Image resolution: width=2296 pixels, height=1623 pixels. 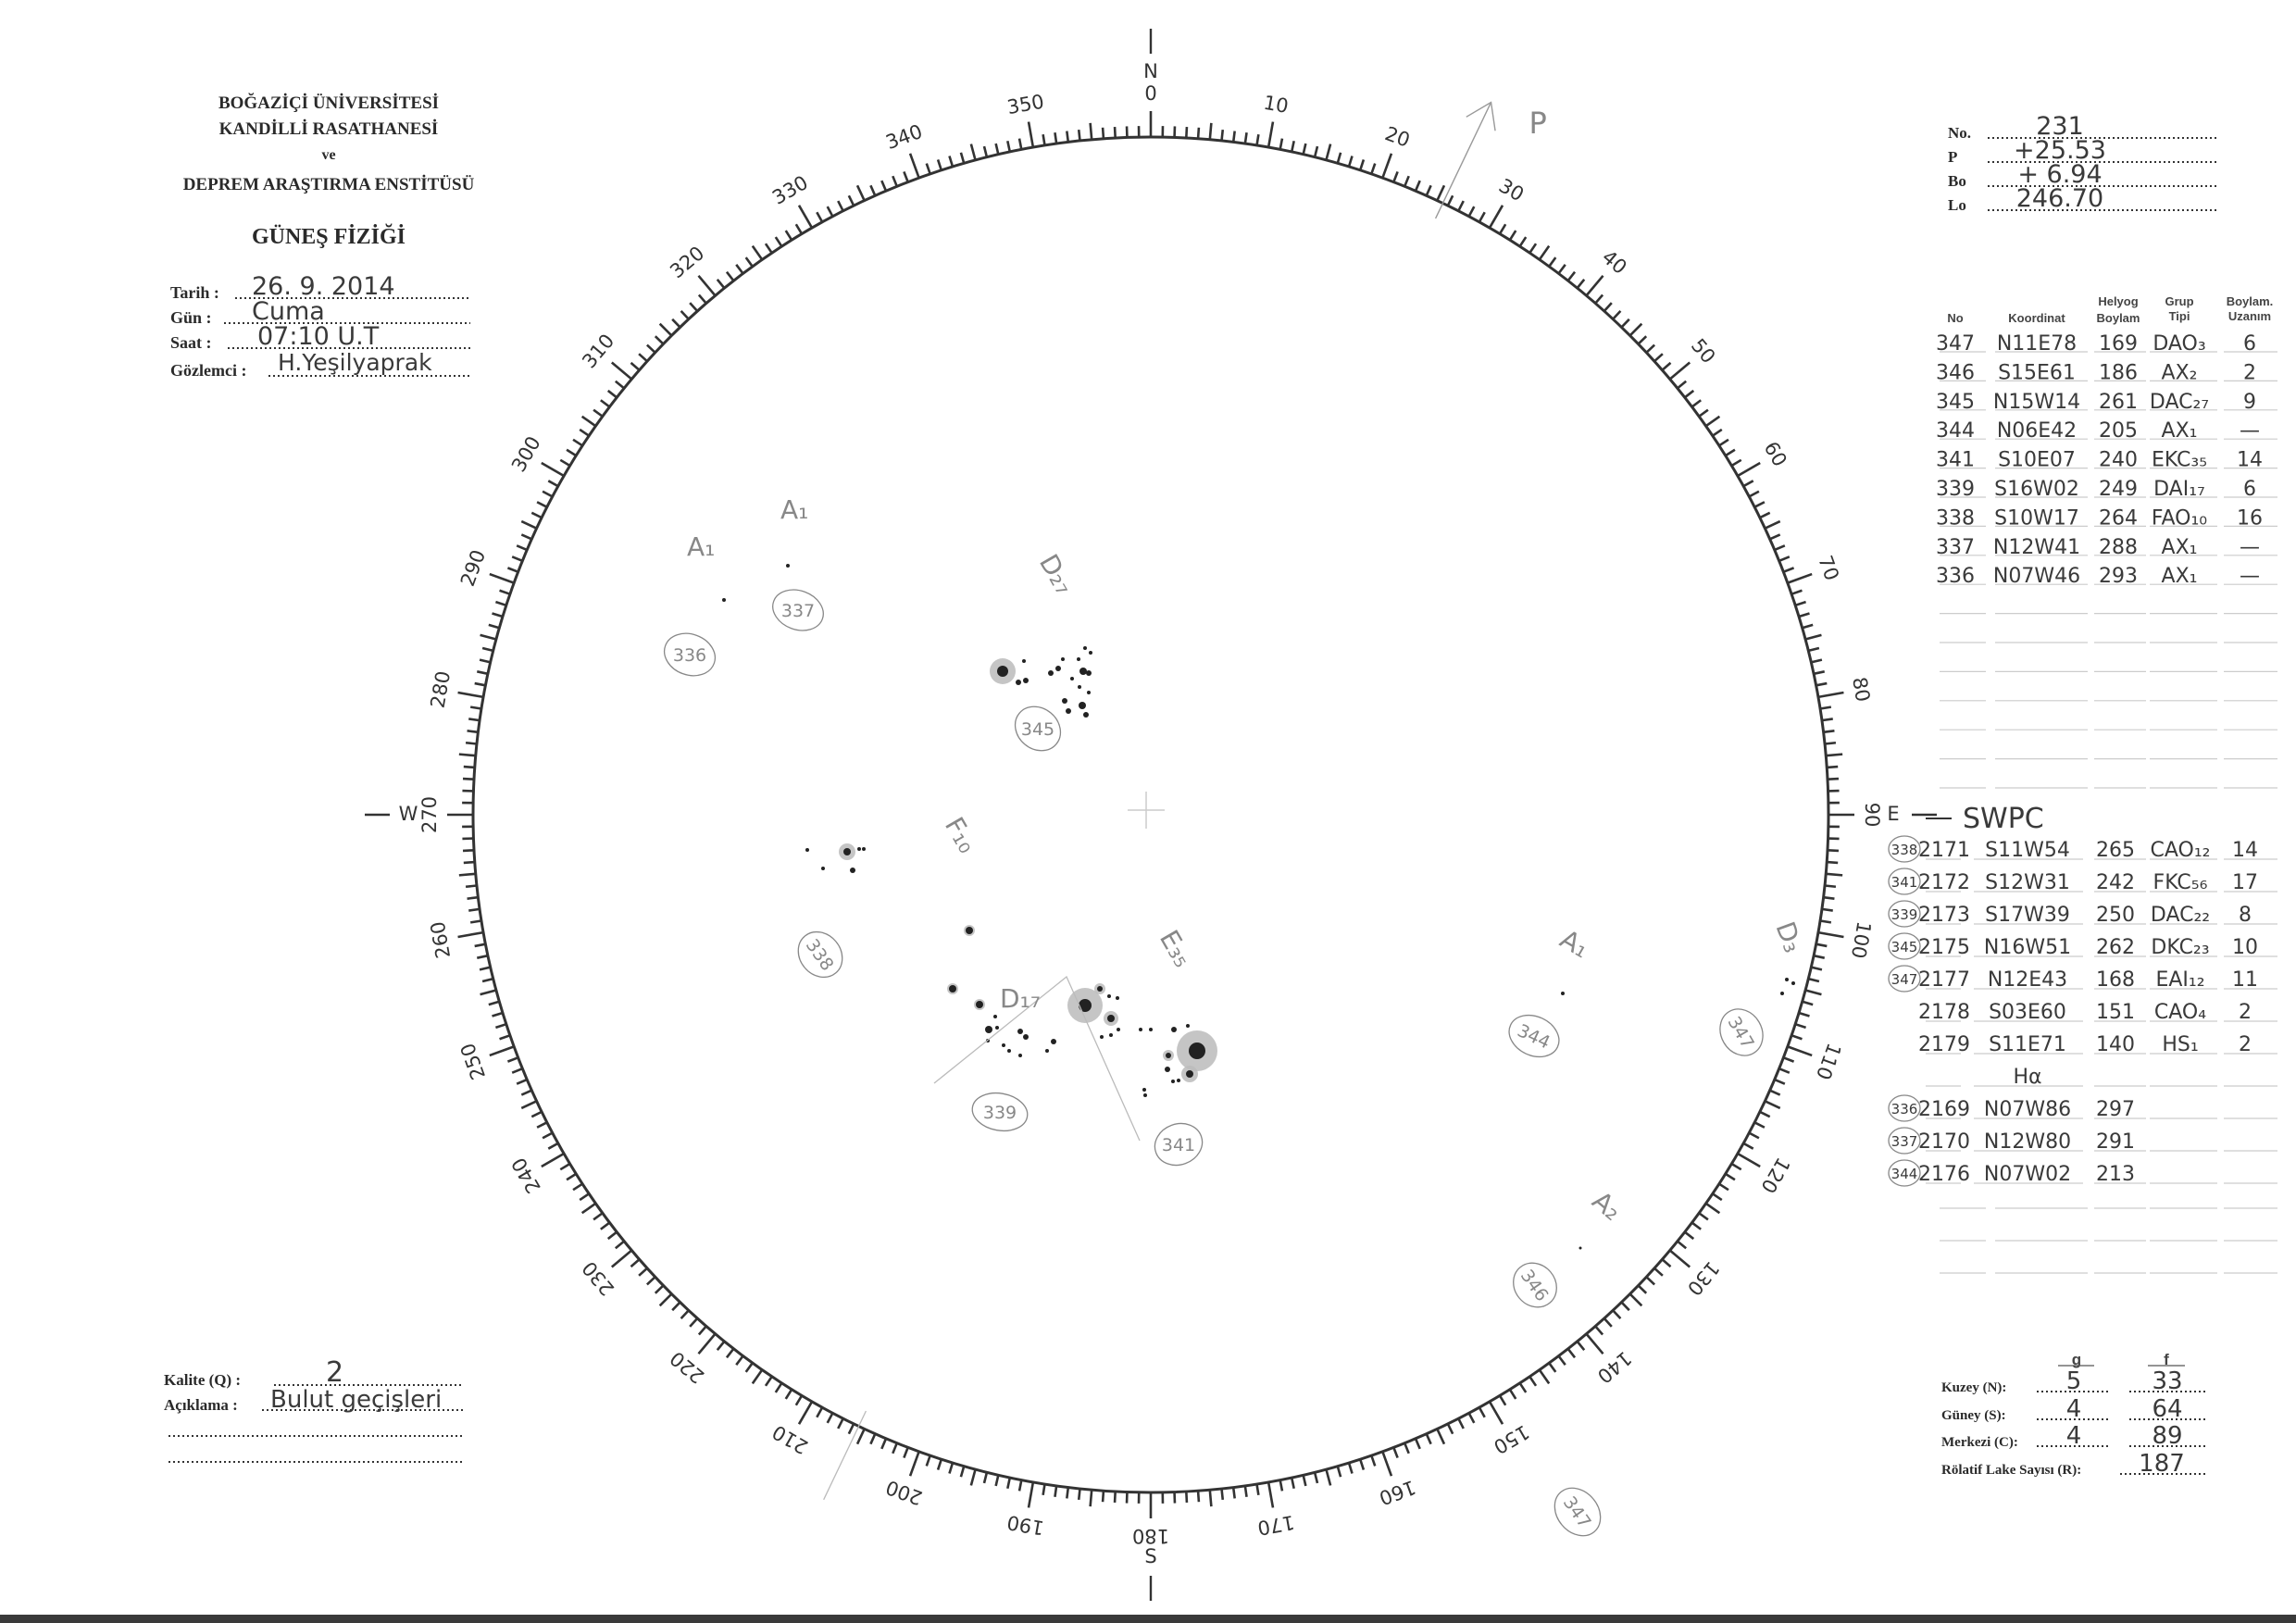 What do you see at coordinates (2118, 344) in the screenshot?
I see `cell-helyog: 169` at bounding box center [2118, 344].